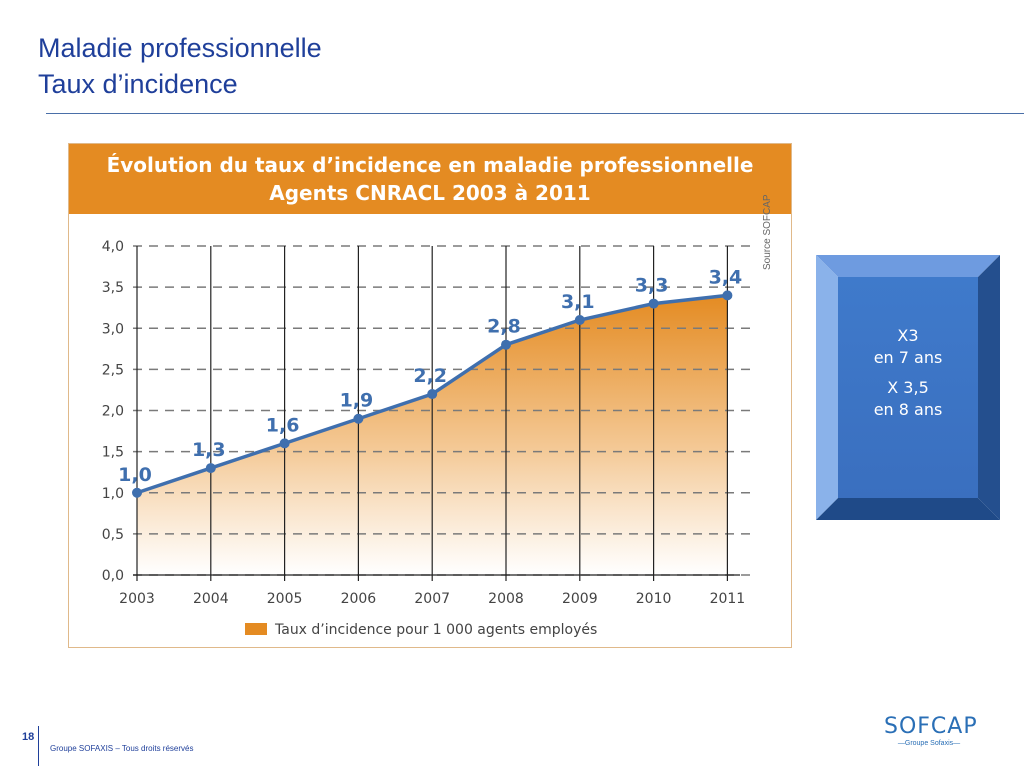  Describe the element at coordinates (432, 599) in the screenshot. I see `x-tick-label: 2007` at that location.